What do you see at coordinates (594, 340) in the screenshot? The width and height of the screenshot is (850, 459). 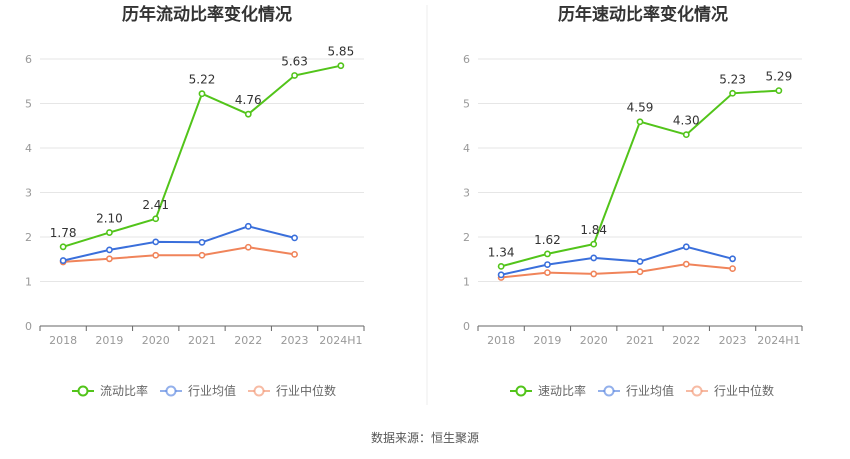 I see `x-tick-label: 2020` at bounding box center [594, 340].